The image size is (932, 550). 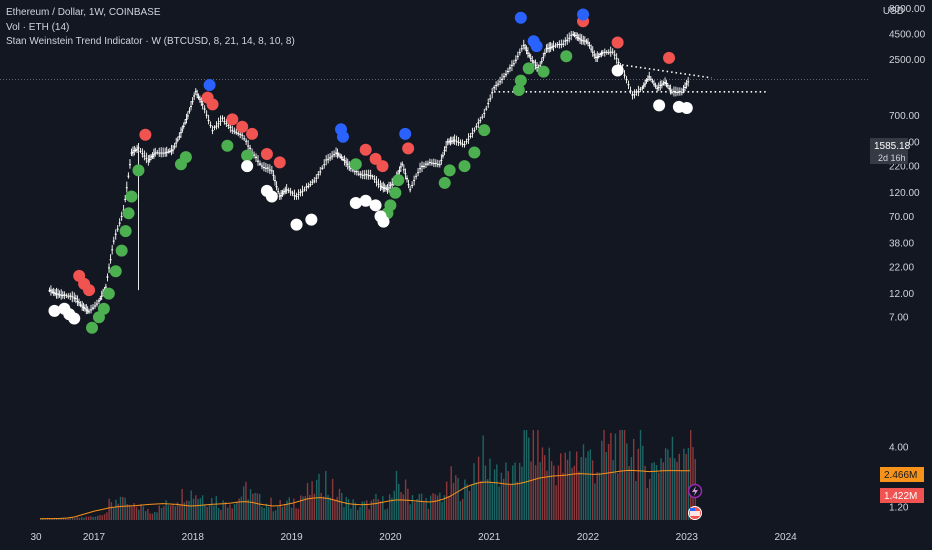 What do you see at coordinates (83, 12) in the screenshot?
I see `symbol-title: Ethereum / Dollar, 1W, COINBASE` at bounding box center [83, 12].